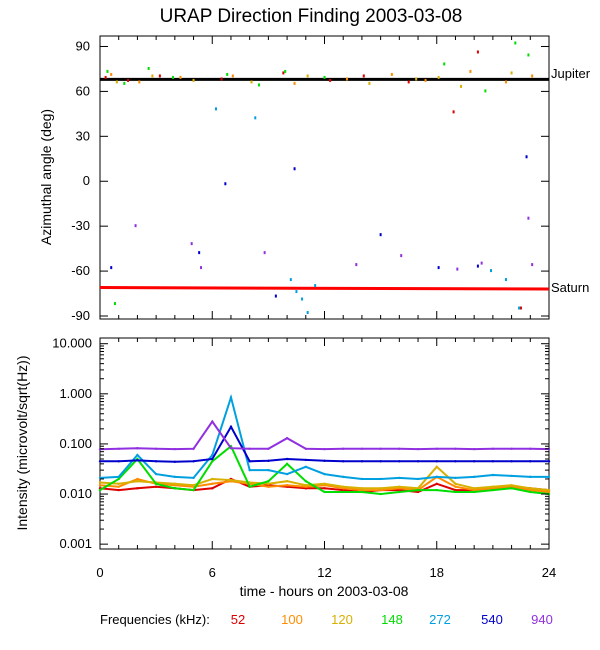  I want to click on direction-y-tick-label: -60, so click(80, 270).